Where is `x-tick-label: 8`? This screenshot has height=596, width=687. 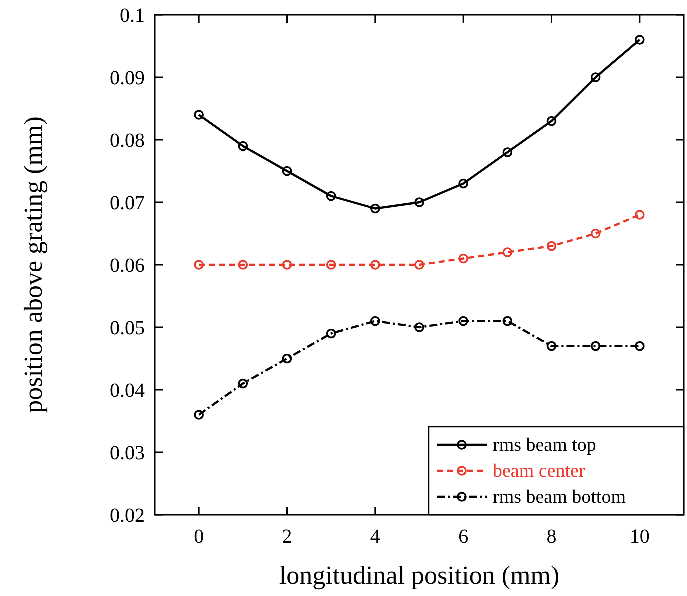 x-tick-label: 8 is located at coordinates (551, 537).